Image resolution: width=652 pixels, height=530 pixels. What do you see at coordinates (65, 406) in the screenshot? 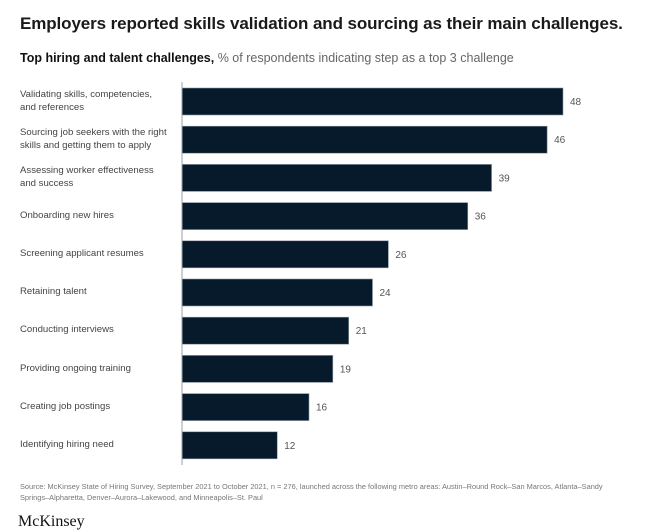
I see `category-label: Creating job postings` at bounding box center [65, 406].